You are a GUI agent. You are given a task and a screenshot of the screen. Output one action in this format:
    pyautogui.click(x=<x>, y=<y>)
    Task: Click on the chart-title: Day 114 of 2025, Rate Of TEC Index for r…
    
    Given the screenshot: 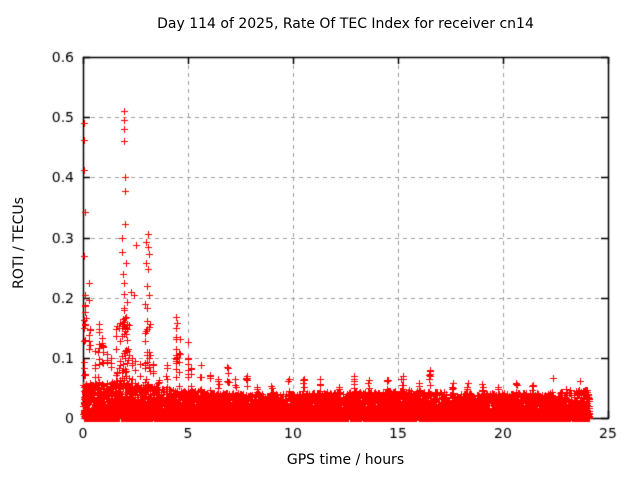 What is the action you would take?
    pyautogui.click(x=345, y=24)
    